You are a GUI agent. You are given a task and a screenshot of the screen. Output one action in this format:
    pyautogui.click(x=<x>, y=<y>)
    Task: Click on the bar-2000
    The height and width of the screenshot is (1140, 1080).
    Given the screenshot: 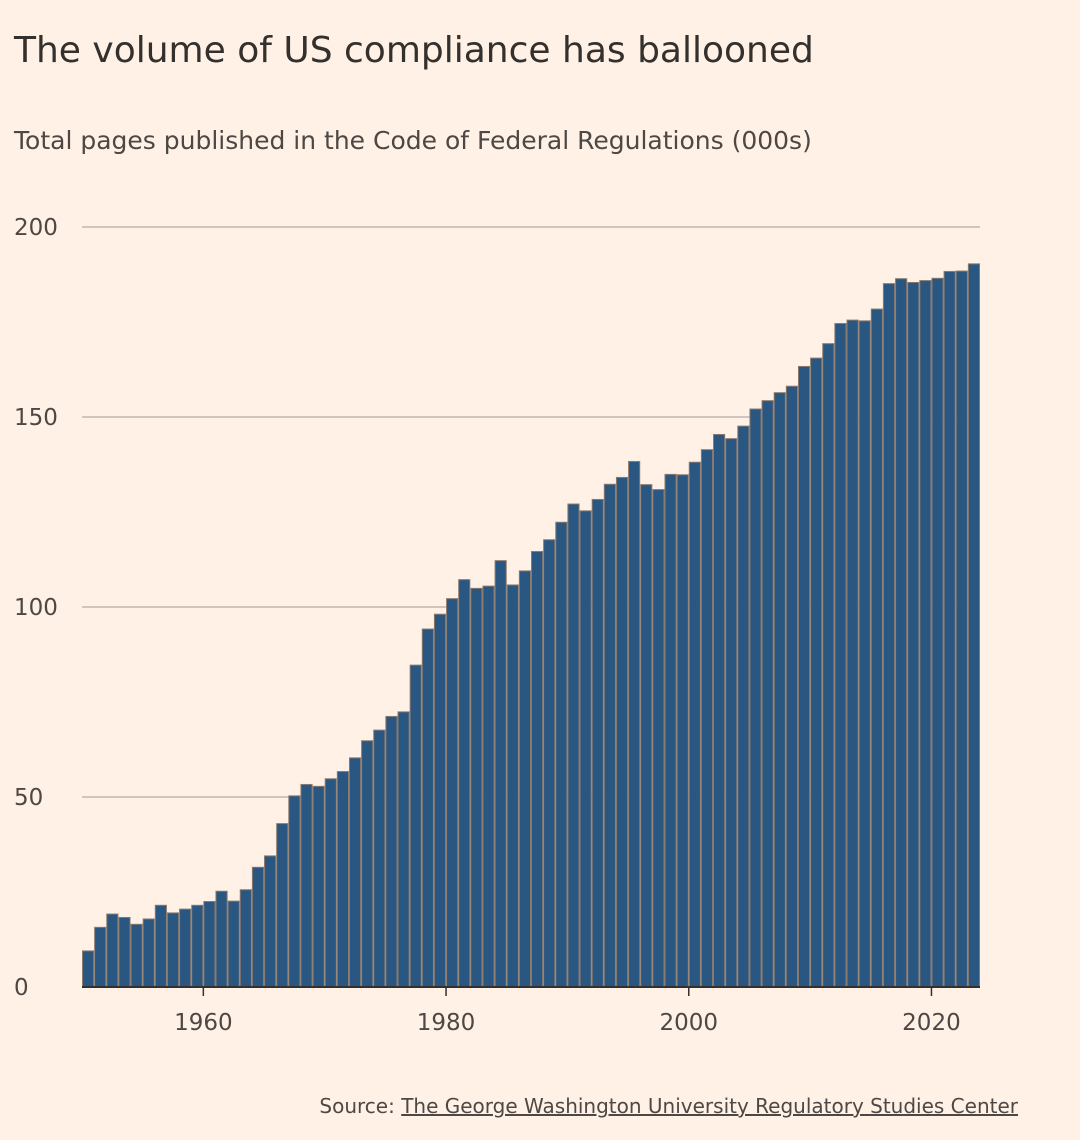 What is the action you would take?
    pyautogui.click(x=694, y=724)
    